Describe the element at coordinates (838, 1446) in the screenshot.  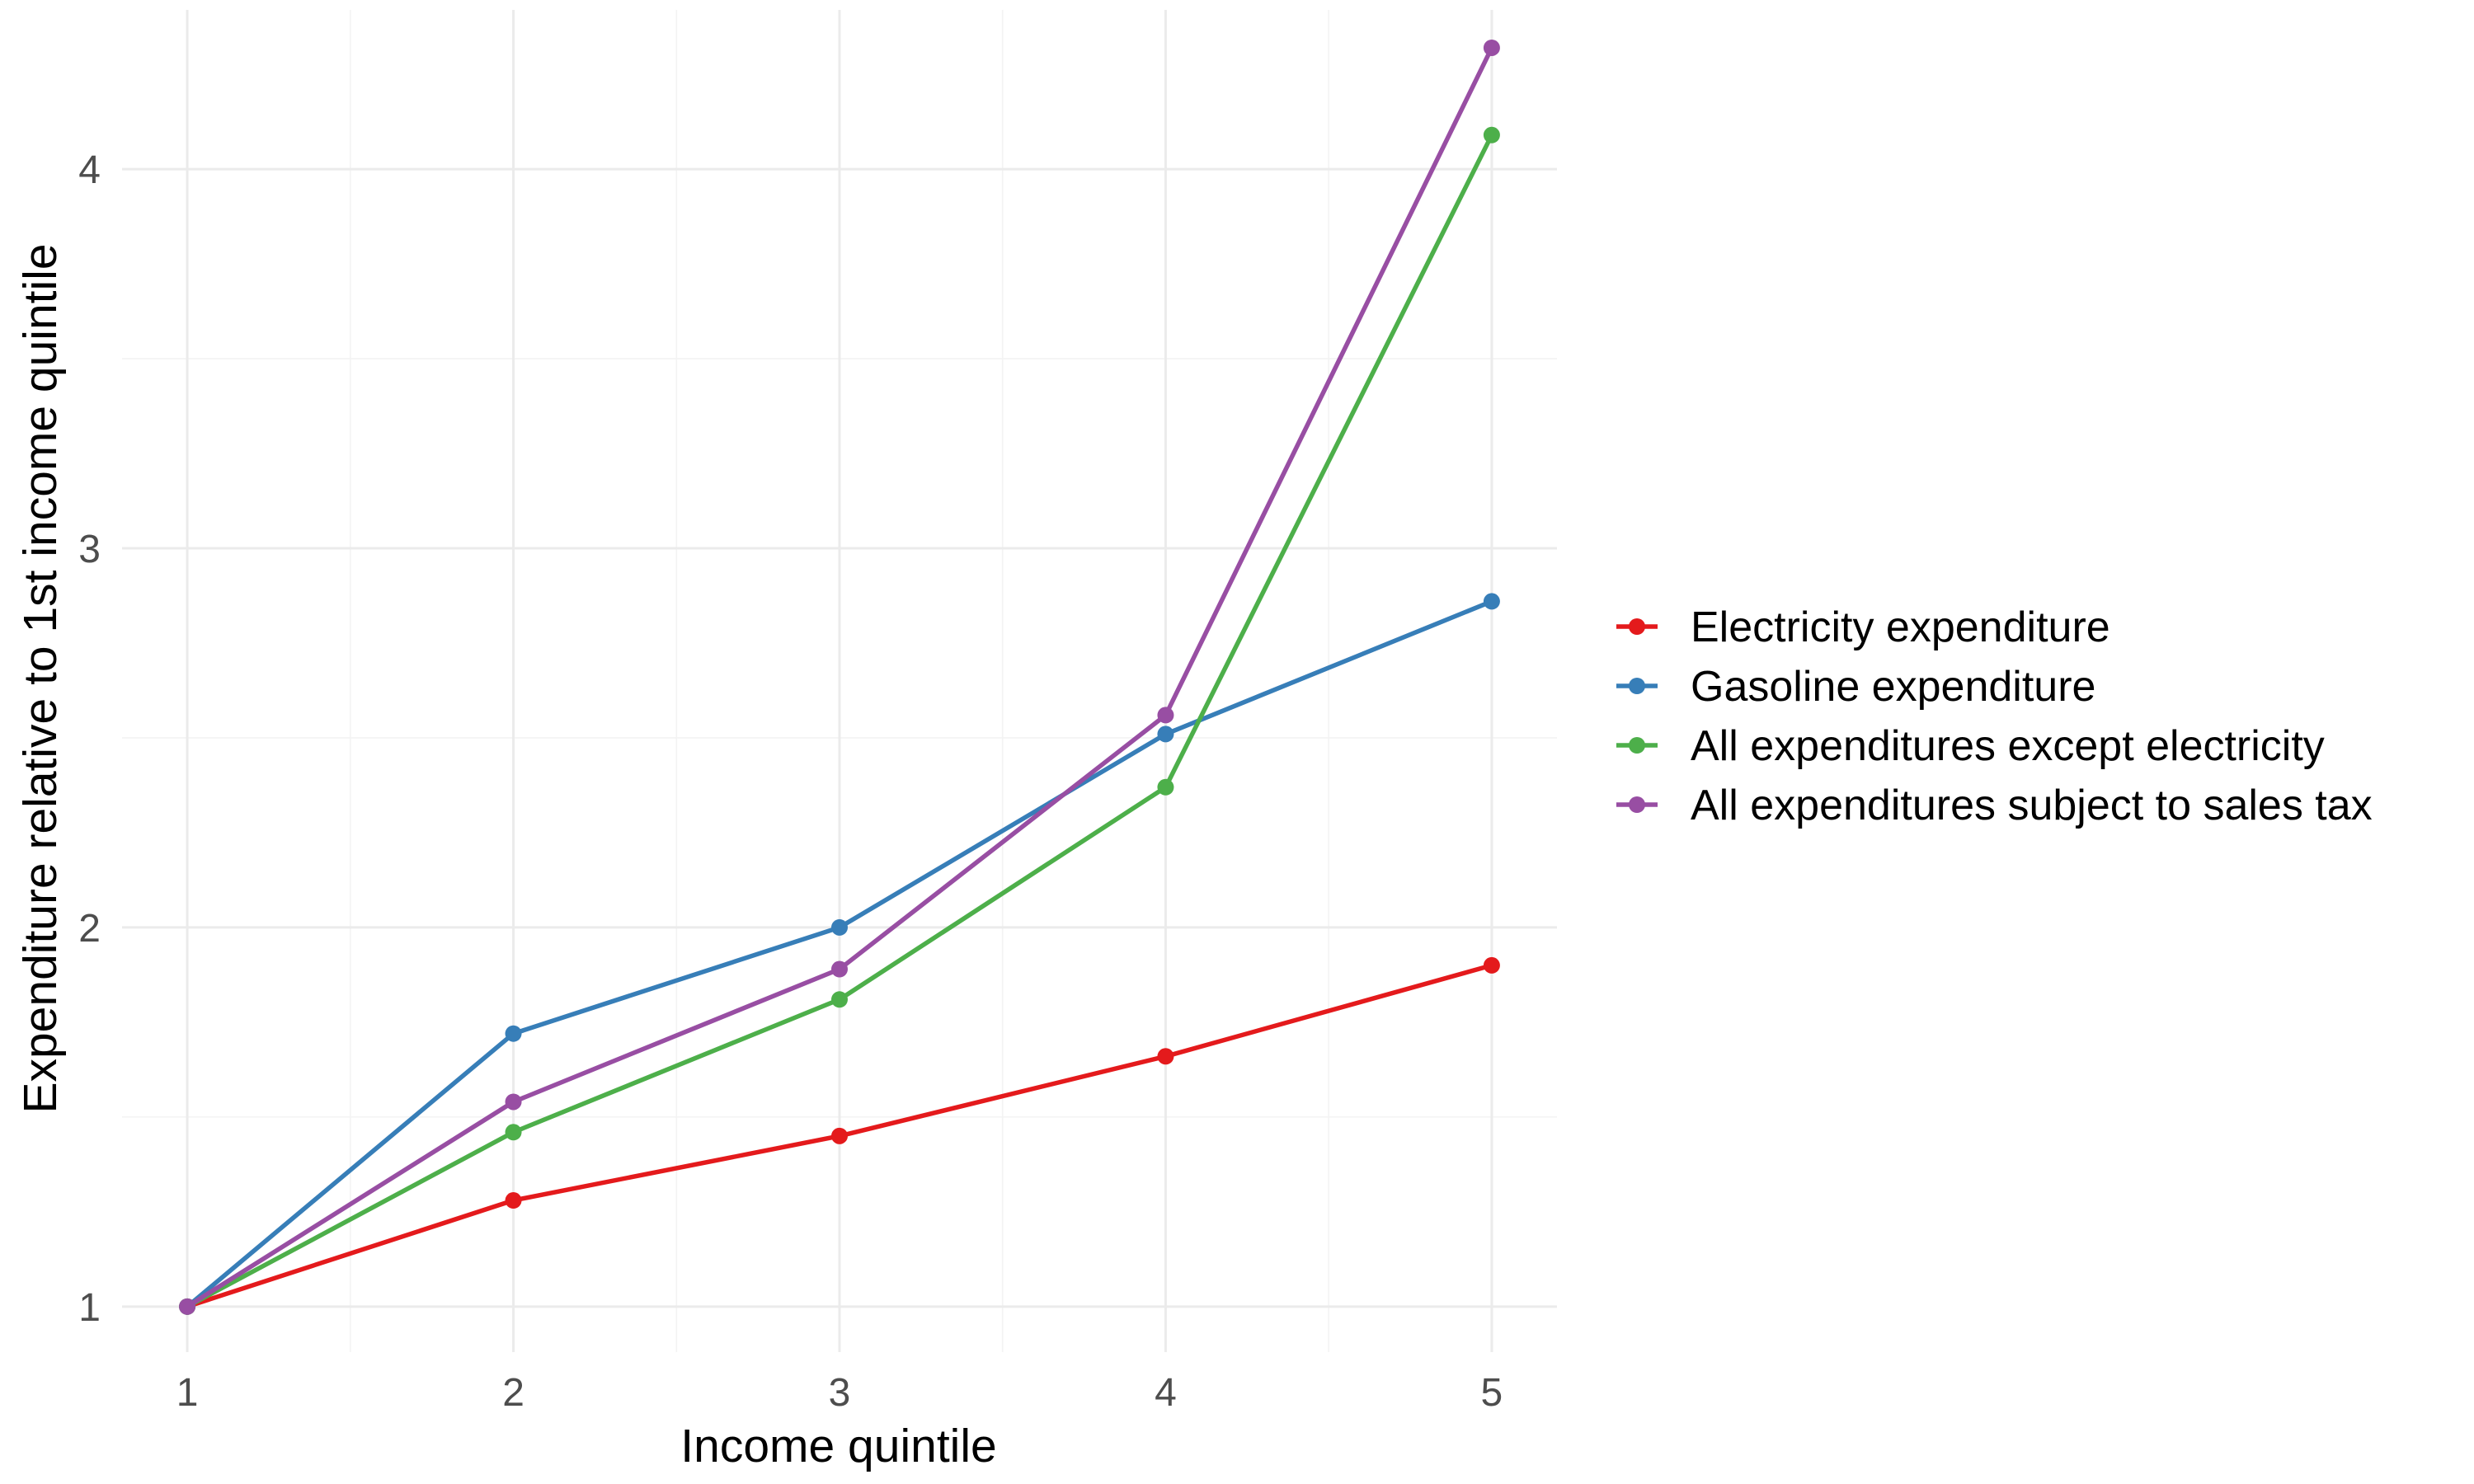
I see `x-axis-title: Income quintile` at that location.